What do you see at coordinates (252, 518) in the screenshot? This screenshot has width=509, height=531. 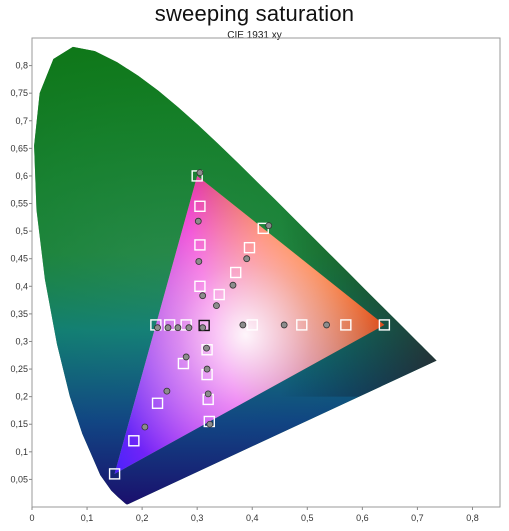 I see `x-tick-label: 0,4` at bounding box center [252, 518].